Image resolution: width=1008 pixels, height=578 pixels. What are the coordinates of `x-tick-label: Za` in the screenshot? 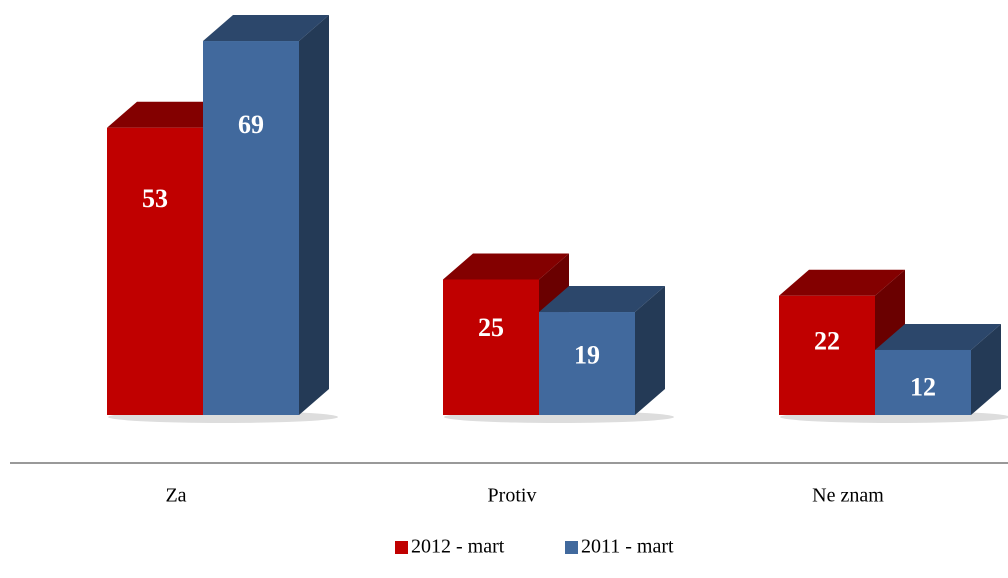 It's located at (175, 496).